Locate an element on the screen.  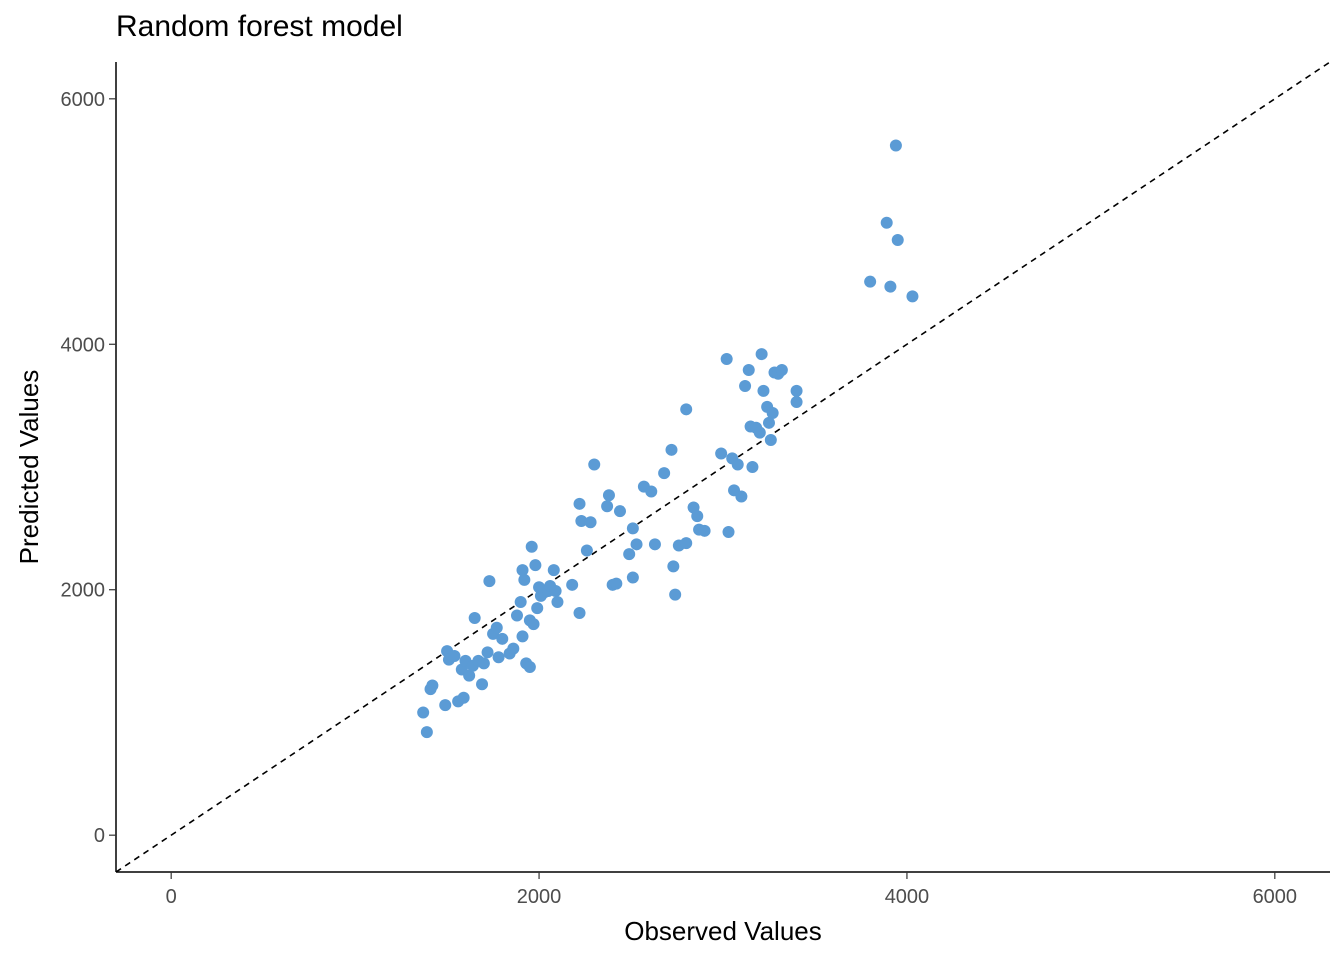
y-tick-label: 2000 is located at coordinates (83, 591).